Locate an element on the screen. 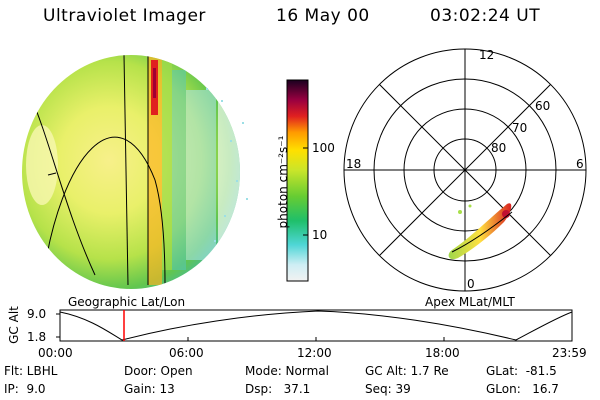 This screenshot has width=600, height=400. info-gcalt: GC Alt: 1.7 Re is located at coordinates (407, 371).